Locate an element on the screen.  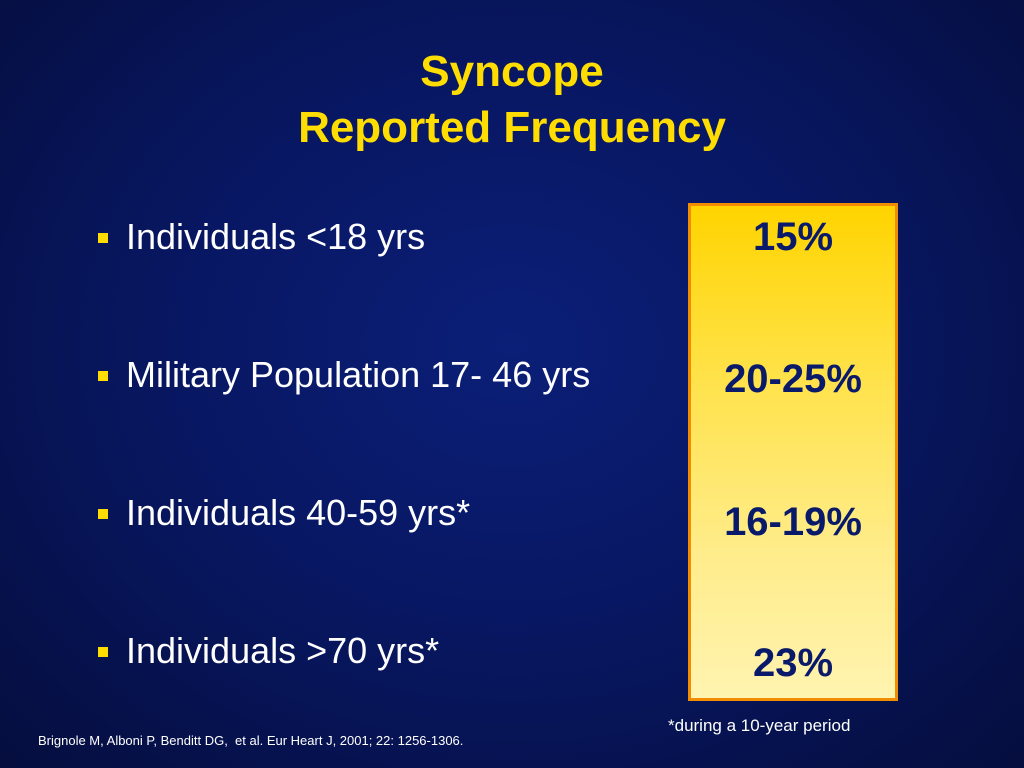
bullet-label: Individuals <18 yrs is located at coordinates (276, 236).